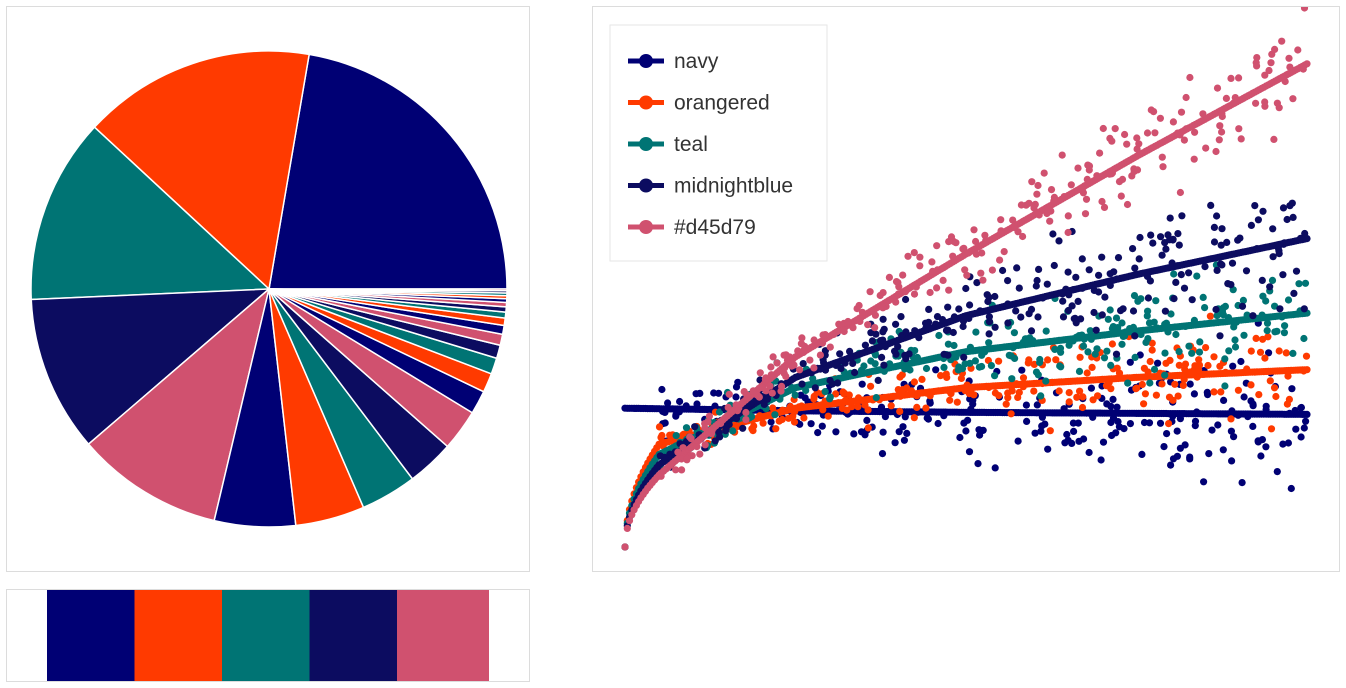 The height and width of the screenshot is (688, 1346). Describe the element at coordinates (179, 404) in the screenshot. I see `pie-slice` at that location.